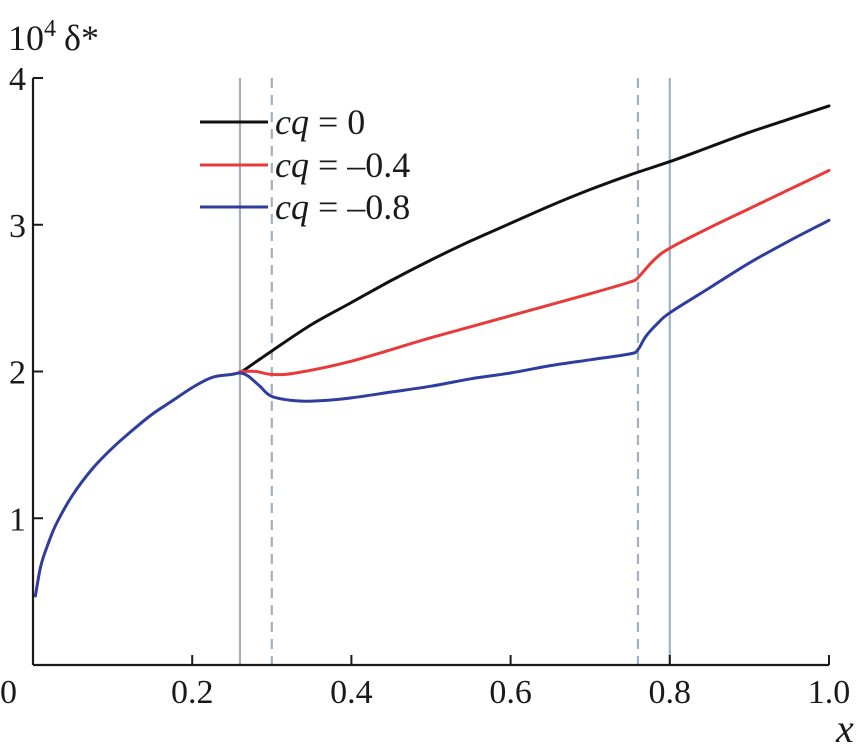 The image size is (856, 750). Describe the element at coordinates (670, 692) in the screenshot. I see `x-tick-label: 0.8` at that location.